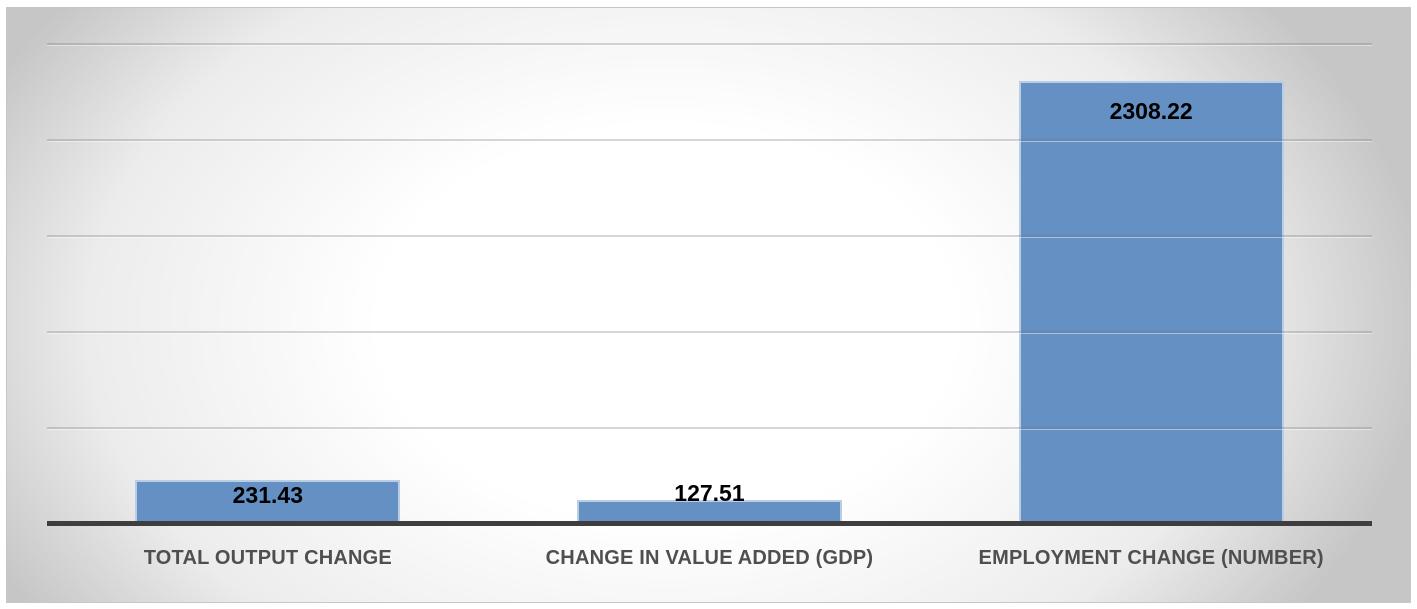 The width and height of the screenshot is (1417, 609). What do you see at coordinates (1151, 110) in the screenshot?
I see `data-label-2: 2308.22` at bounding box center [1151, 110].